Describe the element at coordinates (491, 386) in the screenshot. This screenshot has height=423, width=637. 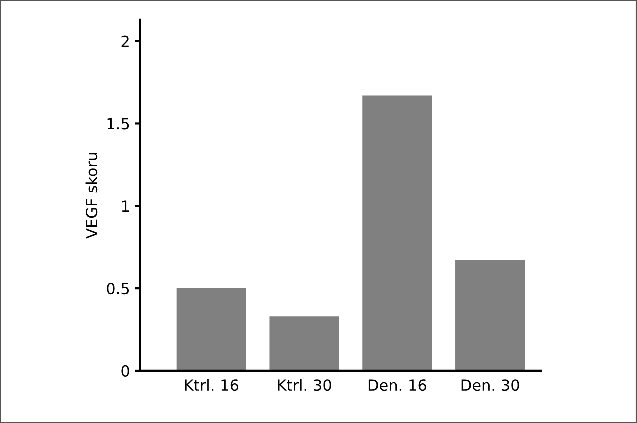
I see `x-tick-label: Den. 30` at that location.